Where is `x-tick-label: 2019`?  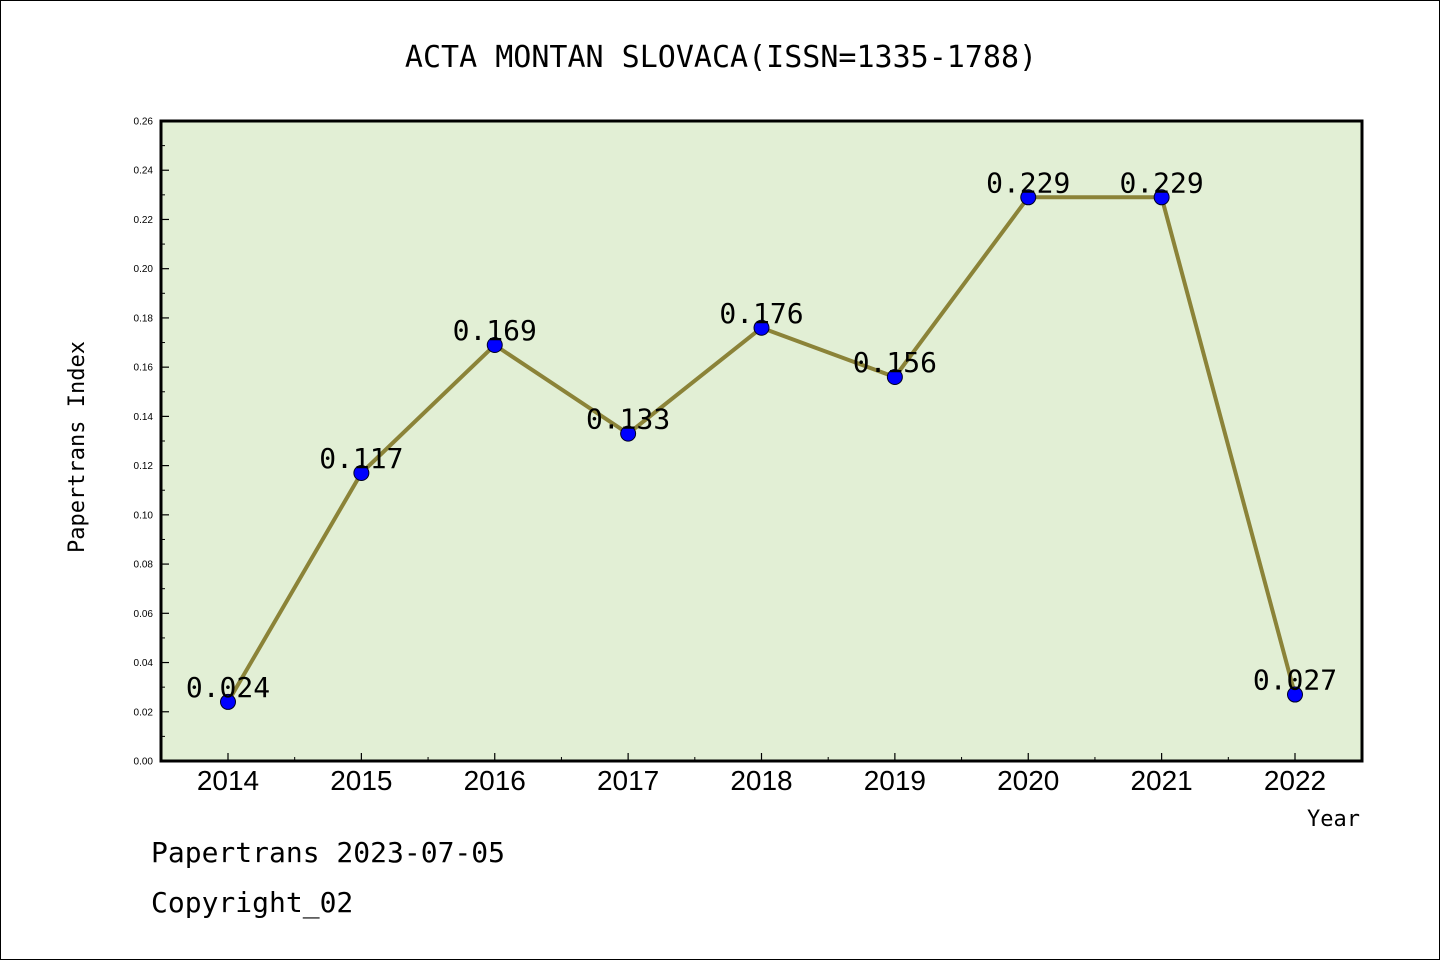 x-tick-label: 2019 is located at coordinates (895, 780).